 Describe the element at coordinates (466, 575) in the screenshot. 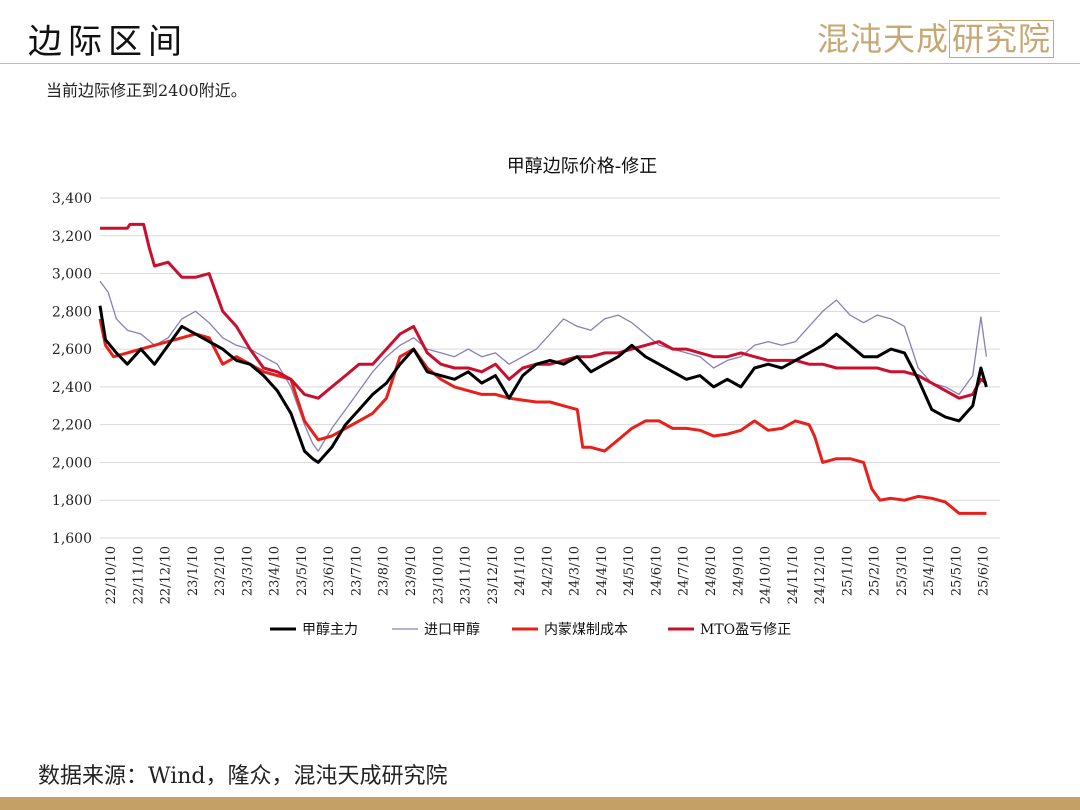

I see `x-tick-label: 23/11/10` at that location.